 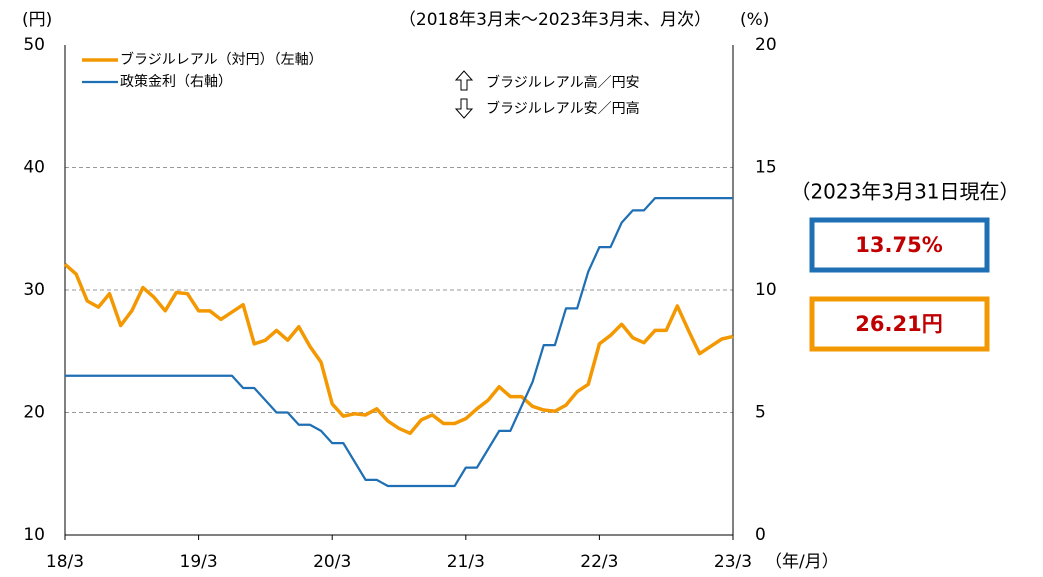 What do you see at coordinates (464, 80) in the screenshot?
I see `up-arrow` at bounding box center [464, 80].